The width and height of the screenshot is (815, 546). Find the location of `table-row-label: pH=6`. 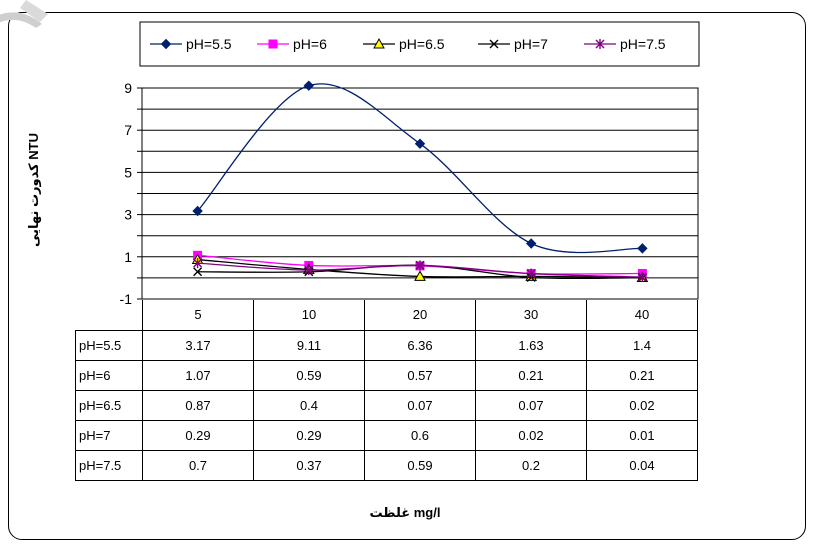

table-row-label: pH=6 is located at coordinates (109, 375).